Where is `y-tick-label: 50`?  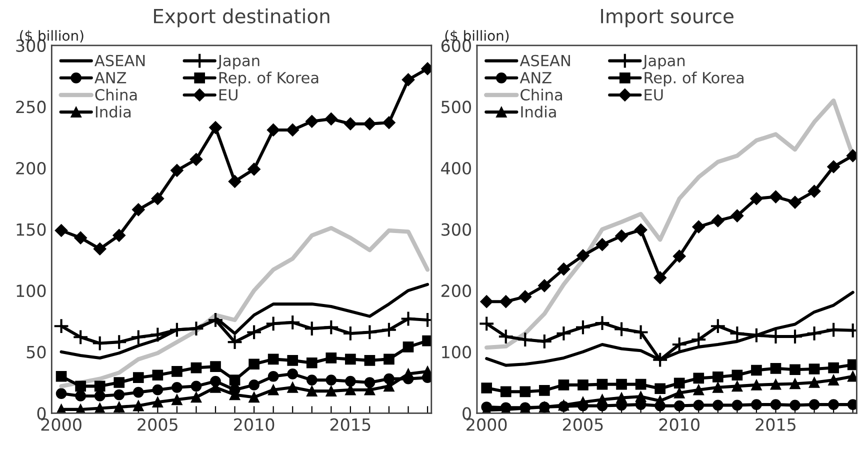
y-tick-label: 50 is located at coordinates (36, 352).